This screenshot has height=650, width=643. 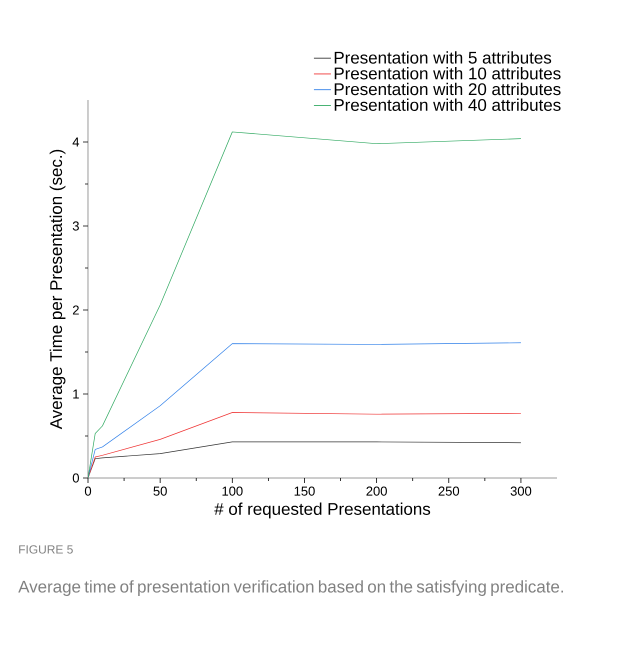 I want to click on y-tick-label: 0, so click(x=75, y=478).